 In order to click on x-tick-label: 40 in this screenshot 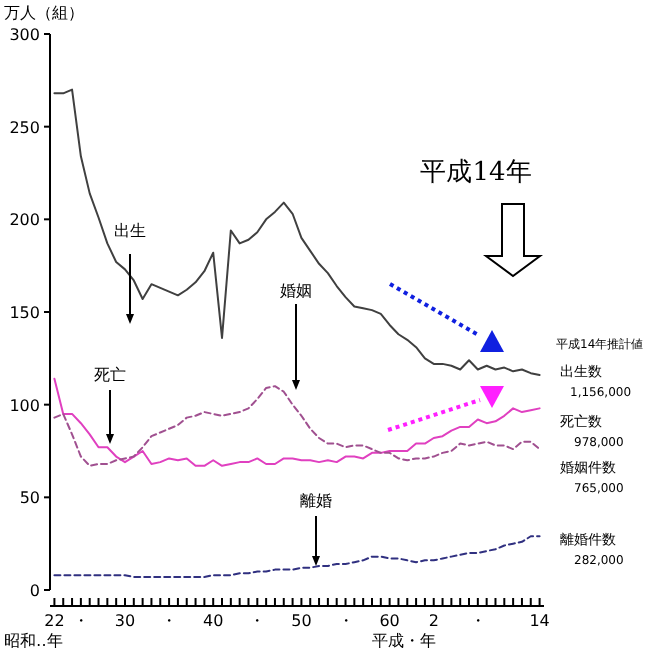, I will do `click(213, 621)`.